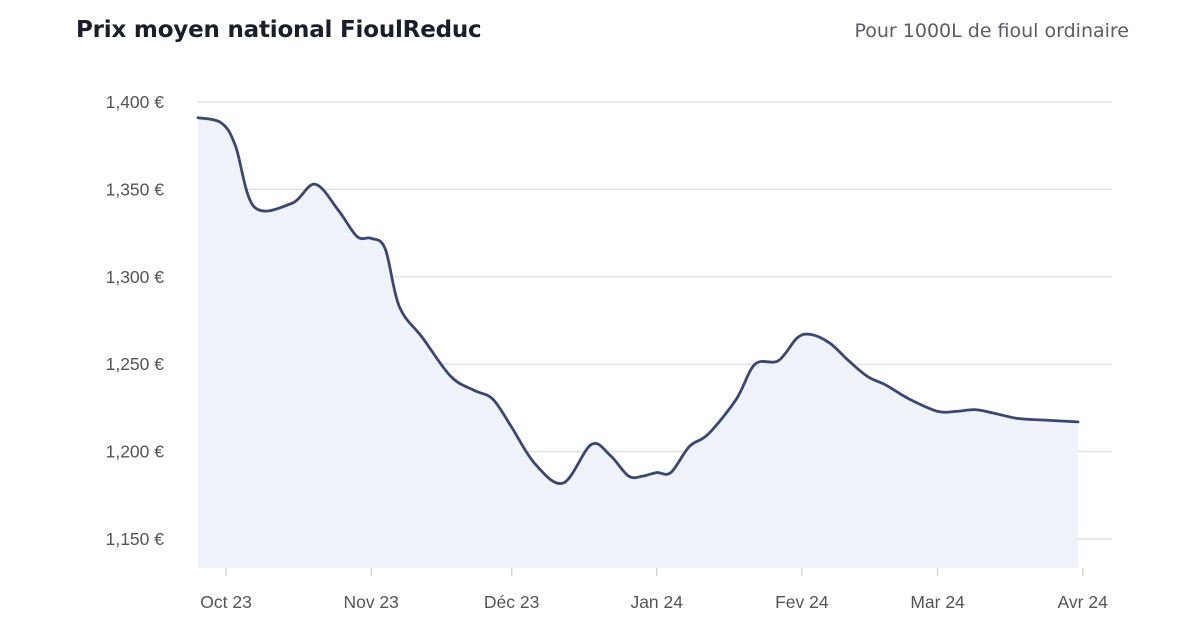  I want to click on x-tick-label: Fev 24, so click(802, 602).